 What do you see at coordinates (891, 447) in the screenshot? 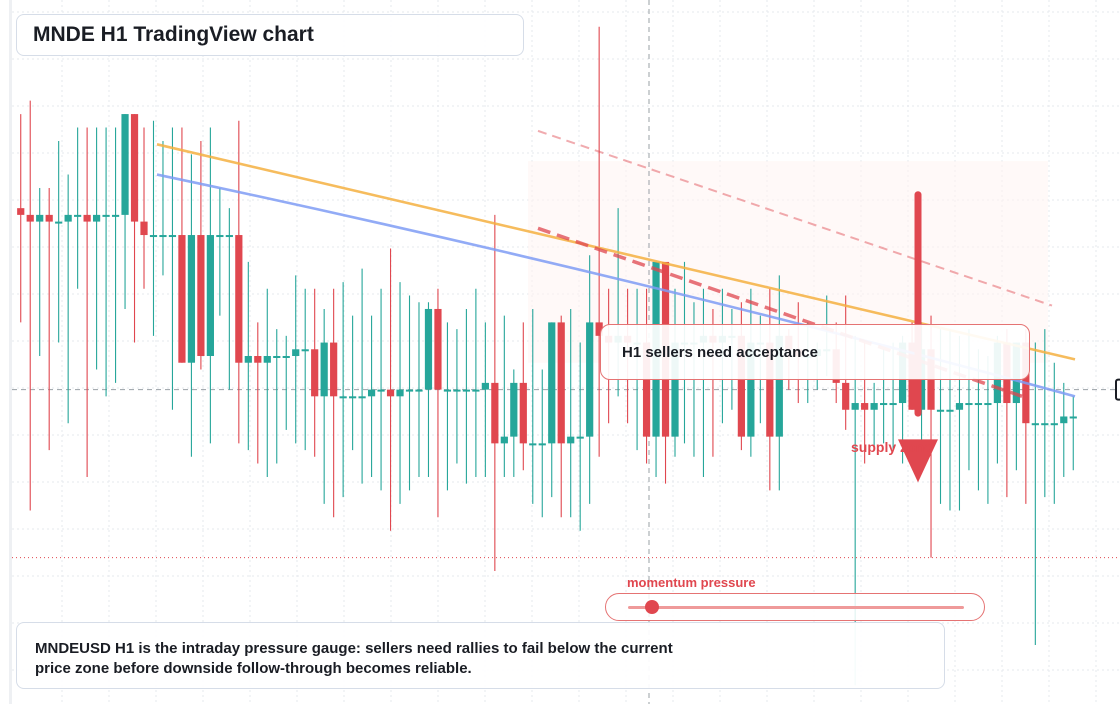
I see `supply-zone-label: supply zone` at bounding box center [891, 447].